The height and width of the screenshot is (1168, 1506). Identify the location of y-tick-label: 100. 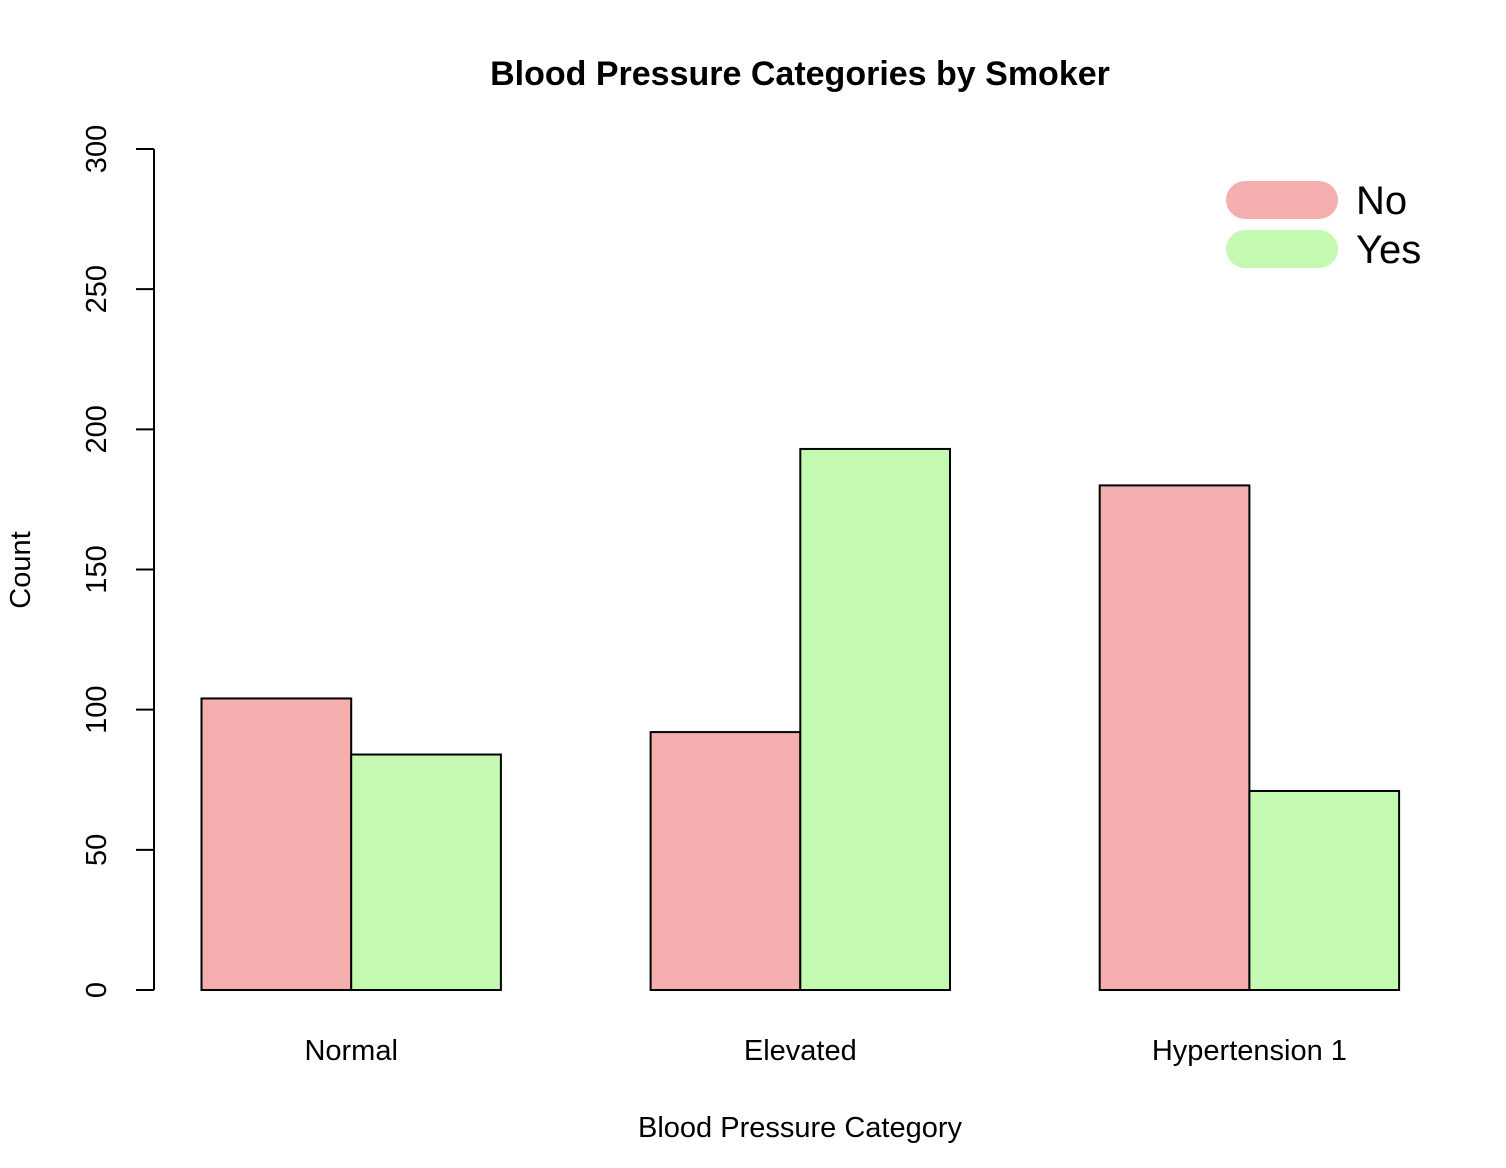
(97, 709).